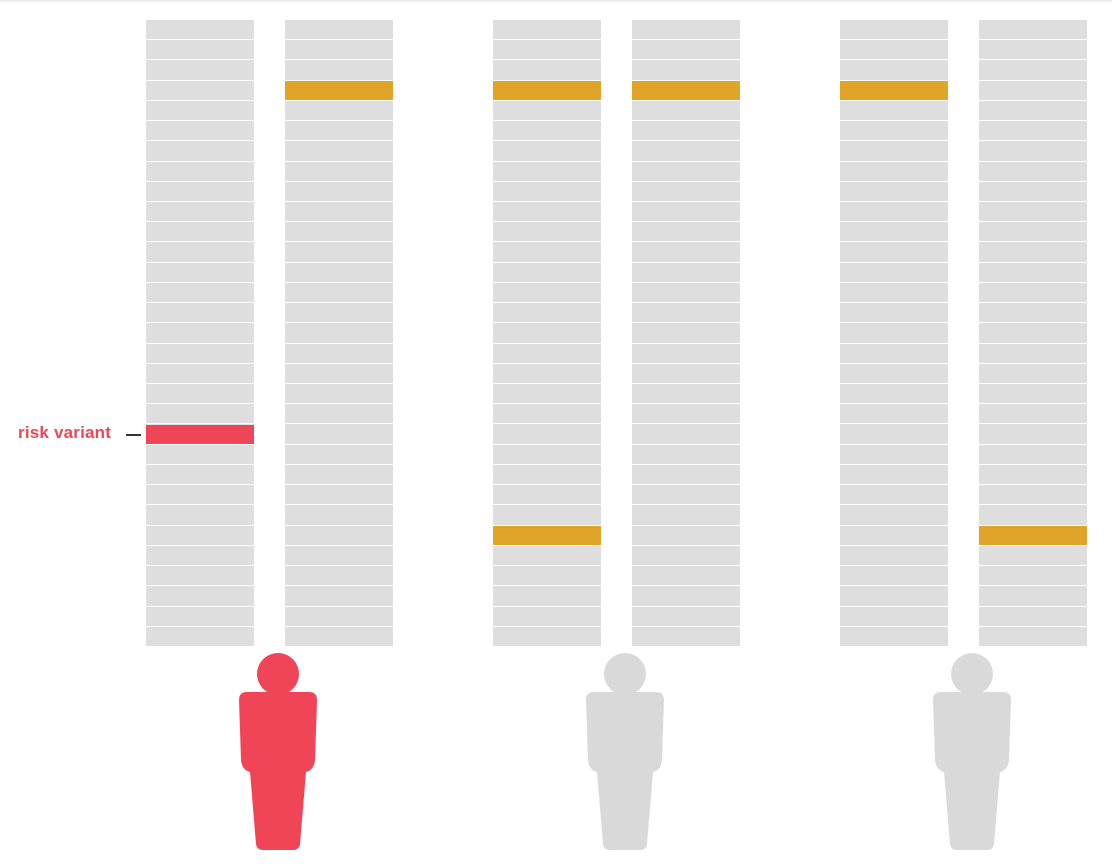 This screenshot has width=1112, height=864. What do you see at coordinates (894, 333) in the screenshot?
I see `chromosome-column-3a` at bounding box center [894, 333].